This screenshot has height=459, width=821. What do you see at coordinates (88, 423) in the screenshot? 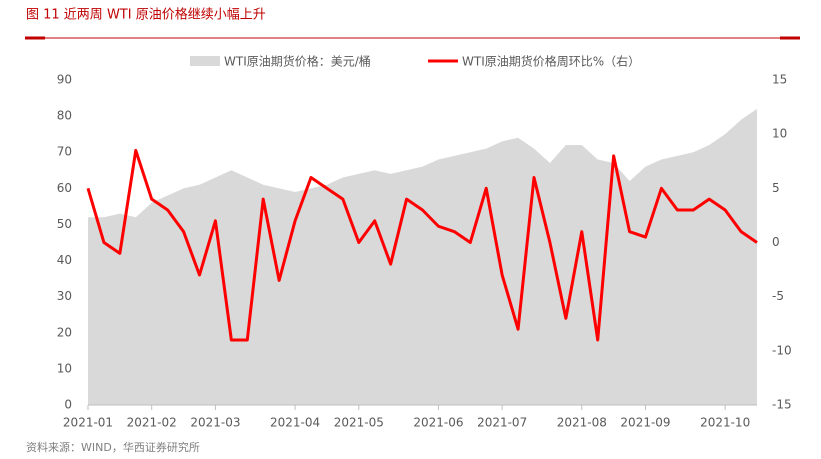
I see `x-tick-label: 2021-01` at bounding box center [88, 423].